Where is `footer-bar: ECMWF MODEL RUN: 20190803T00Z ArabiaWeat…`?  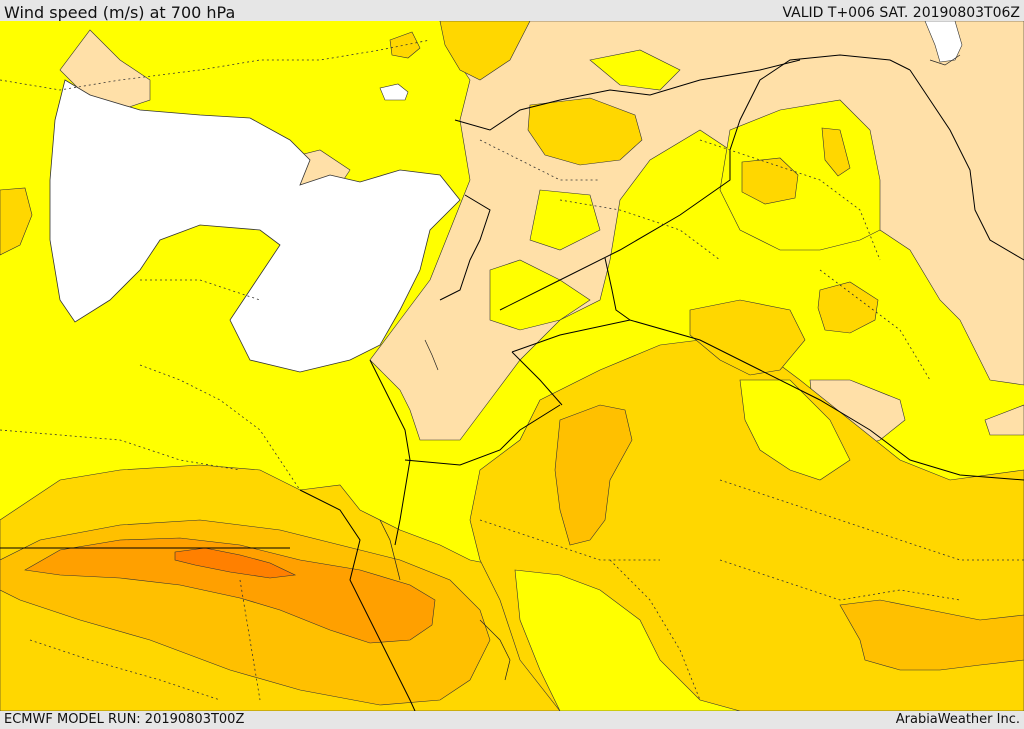 footer-bar: ECMWF MODEL RUN: 20190803T00Z ArabiaWeat… is located at coordinates (512, 720).